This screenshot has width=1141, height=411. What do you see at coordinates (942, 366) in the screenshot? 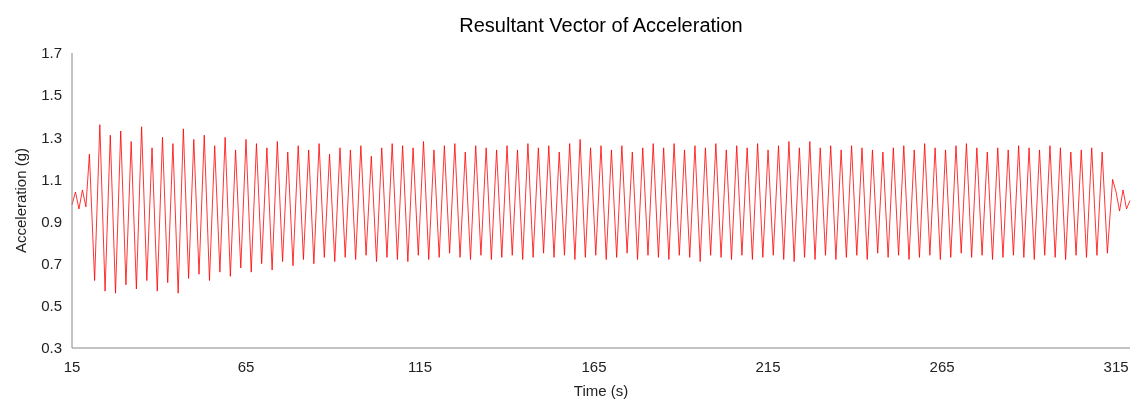
I see `x-tick-label: 265` at bounding box center [942, 366].